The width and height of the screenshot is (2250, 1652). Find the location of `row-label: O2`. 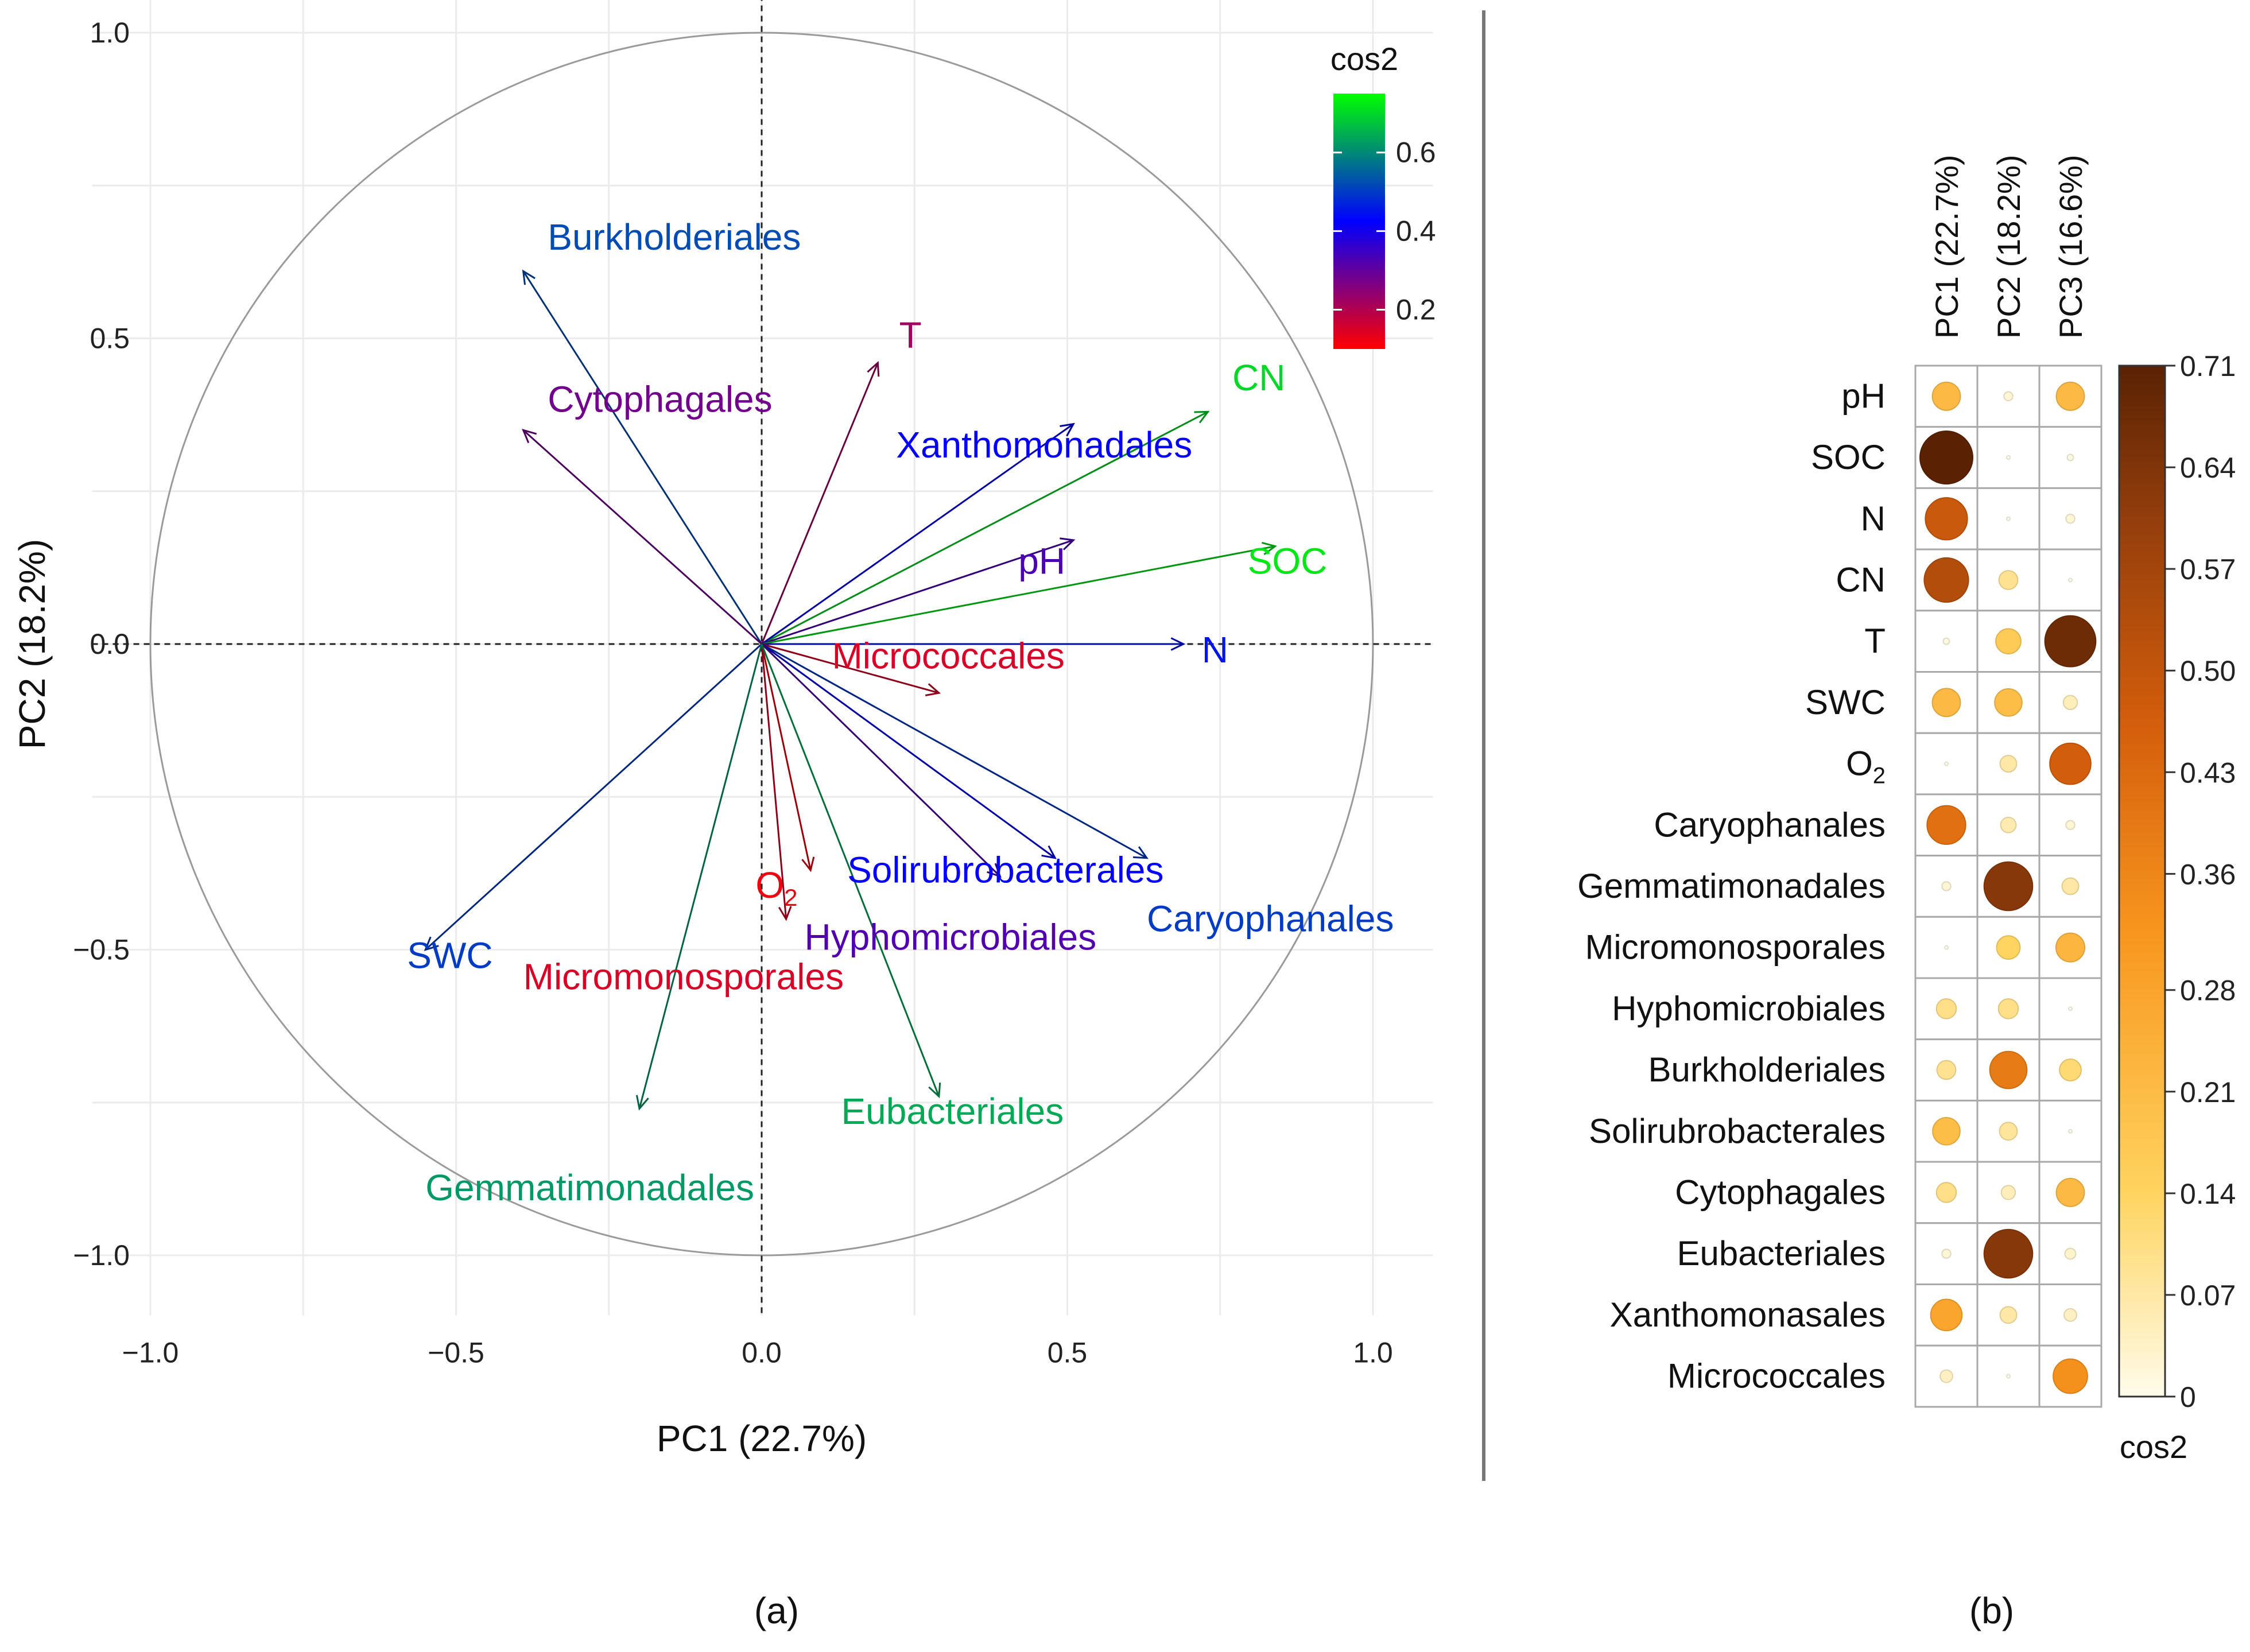

row-label: O2 is located at coordinates (1866, 767).